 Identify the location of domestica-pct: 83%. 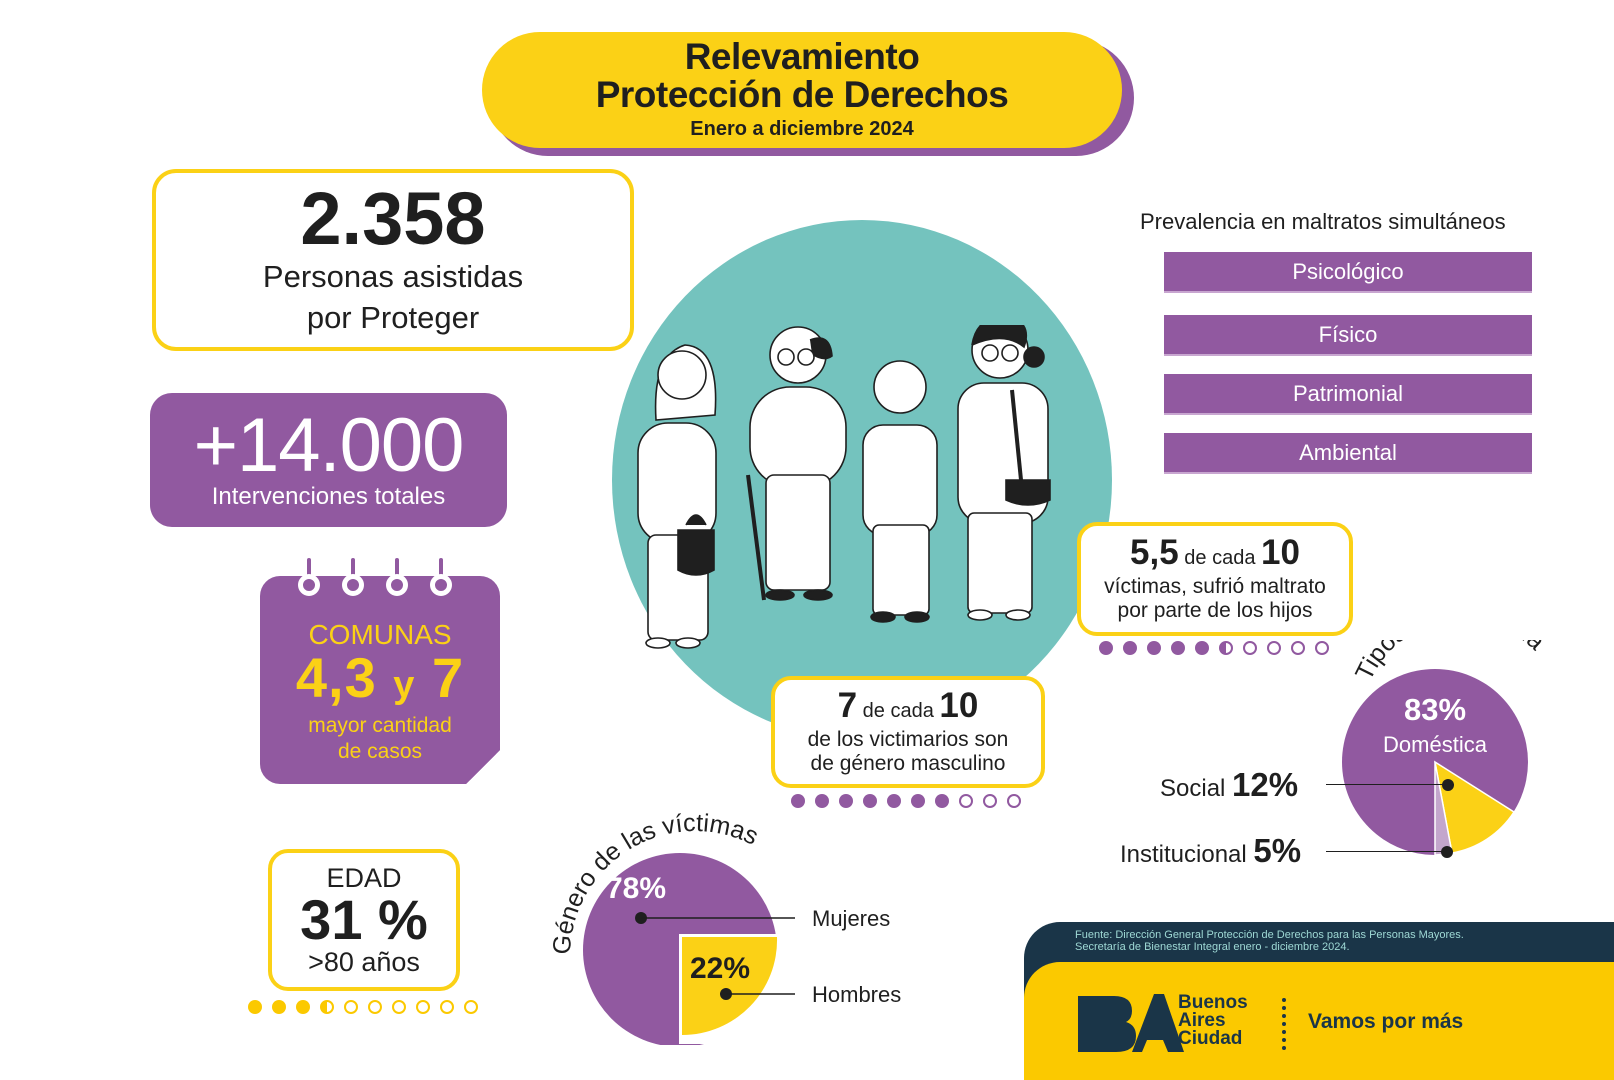
(1435, 709).